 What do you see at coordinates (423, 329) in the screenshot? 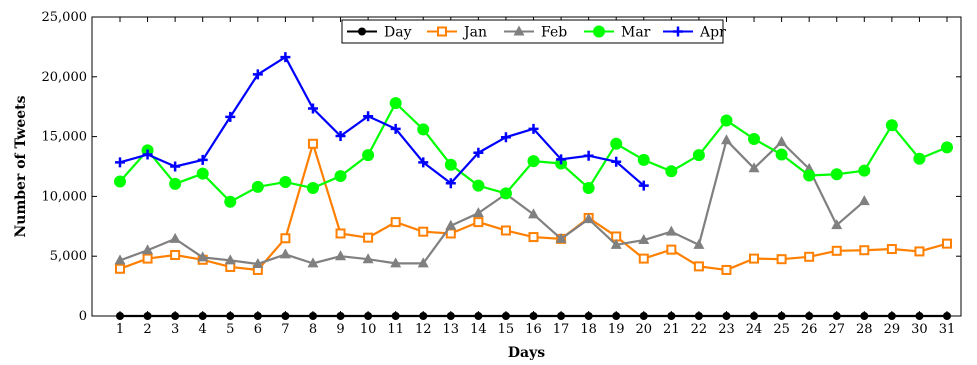
I see `x-tick-label: 12` at bounding box center [423, 329].